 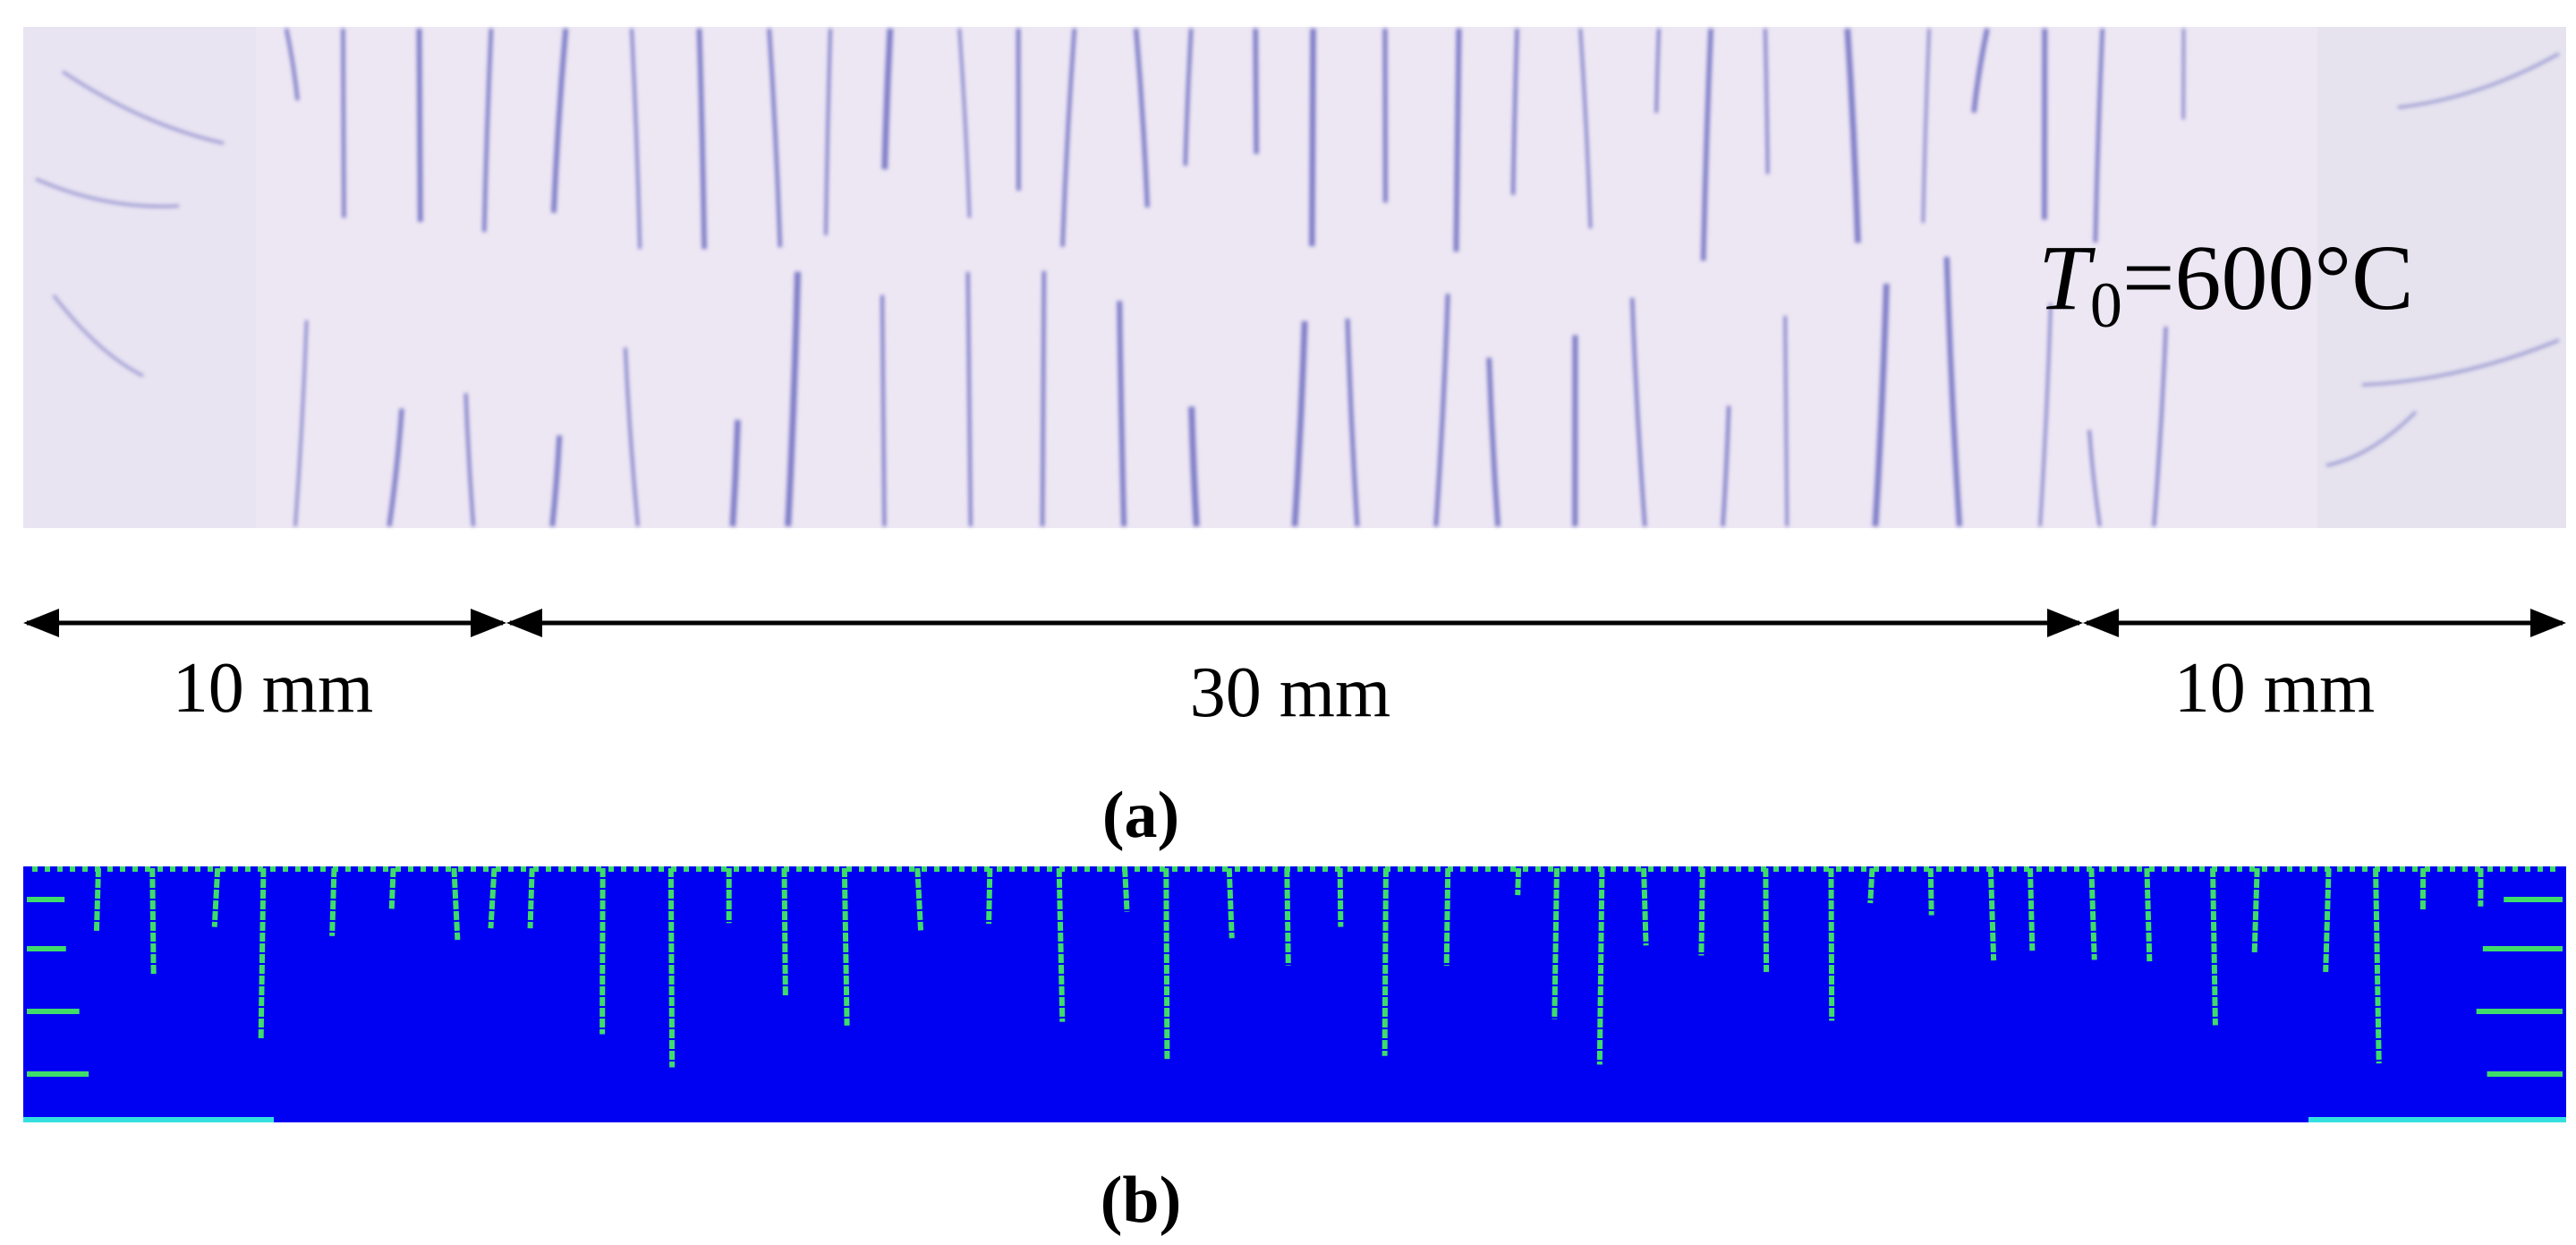 What do you see at coordinates (2441, 278) in the screenshot?
I see `photo-shade` at bounding box center [2441, 278].